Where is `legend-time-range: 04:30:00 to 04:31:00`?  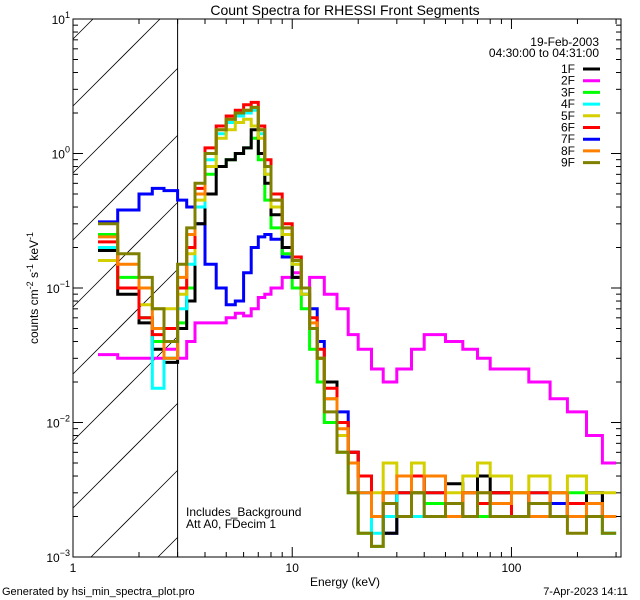 legend-time-range: 04:30:00 to 04:31:00 is located at coordinates (544, 53).